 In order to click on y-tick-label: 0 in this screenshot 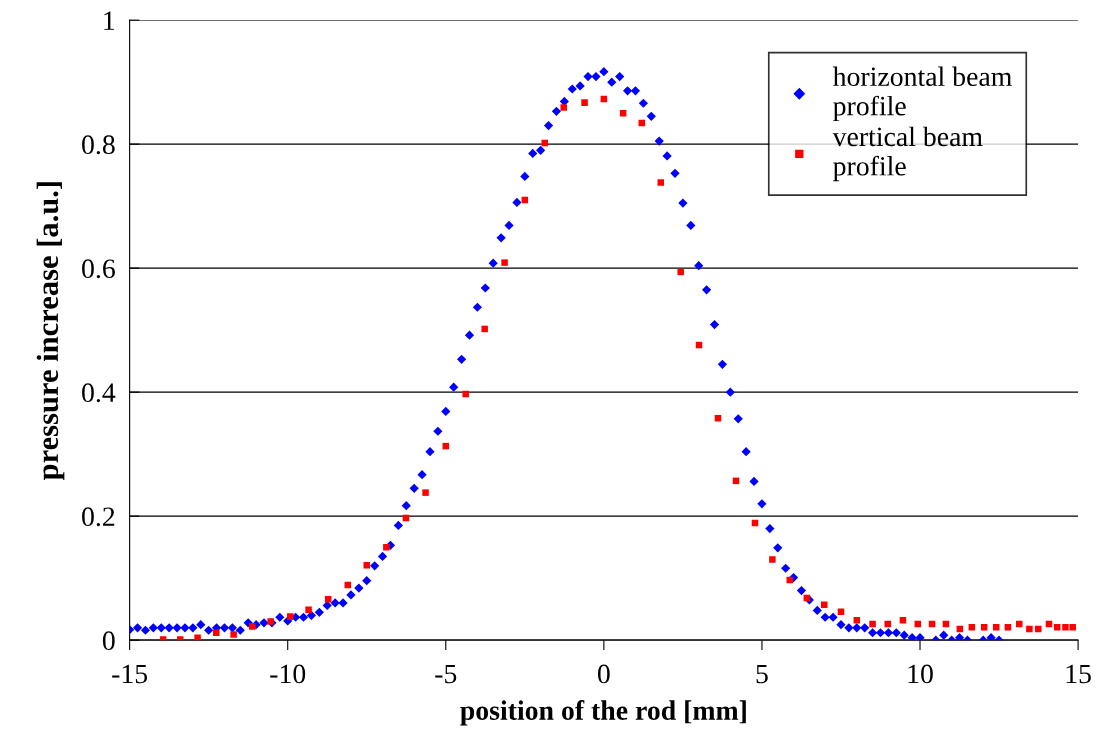, I will do `click(108, 641)`.